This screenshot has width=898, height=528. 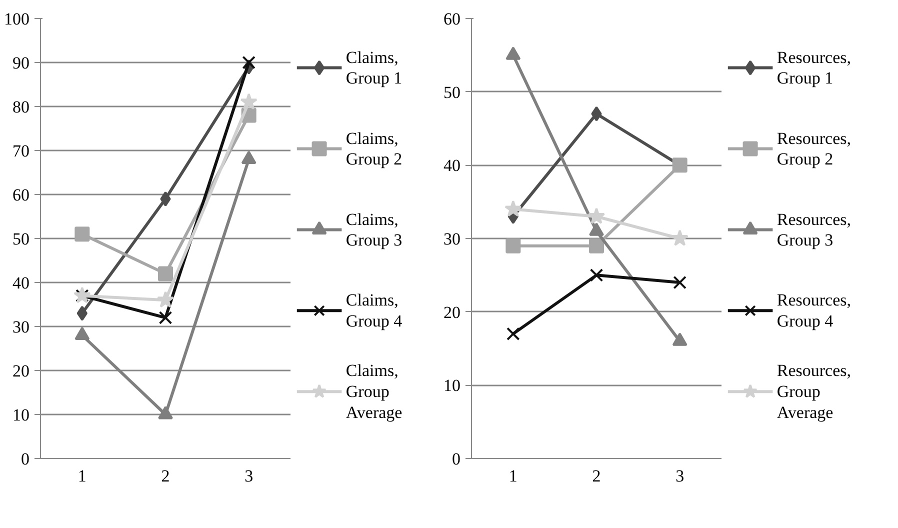 I want to click on legend-label: Claims, Group 2, so click(x=374, y=148).